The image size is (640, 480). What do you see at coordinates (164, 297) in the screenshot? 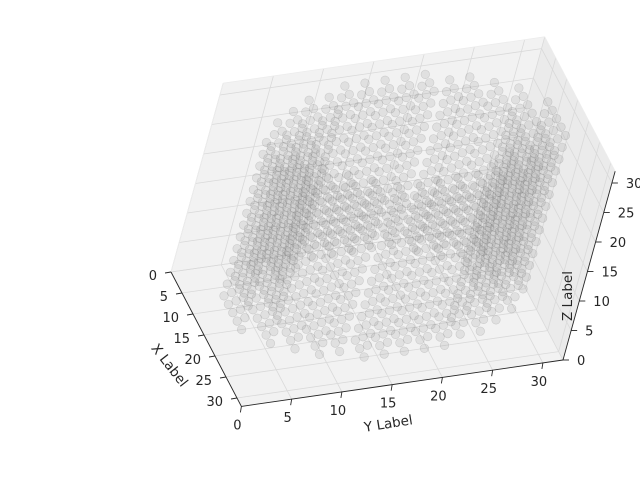
I see `x-tick-label: 5` at bounding box center [164, 297].